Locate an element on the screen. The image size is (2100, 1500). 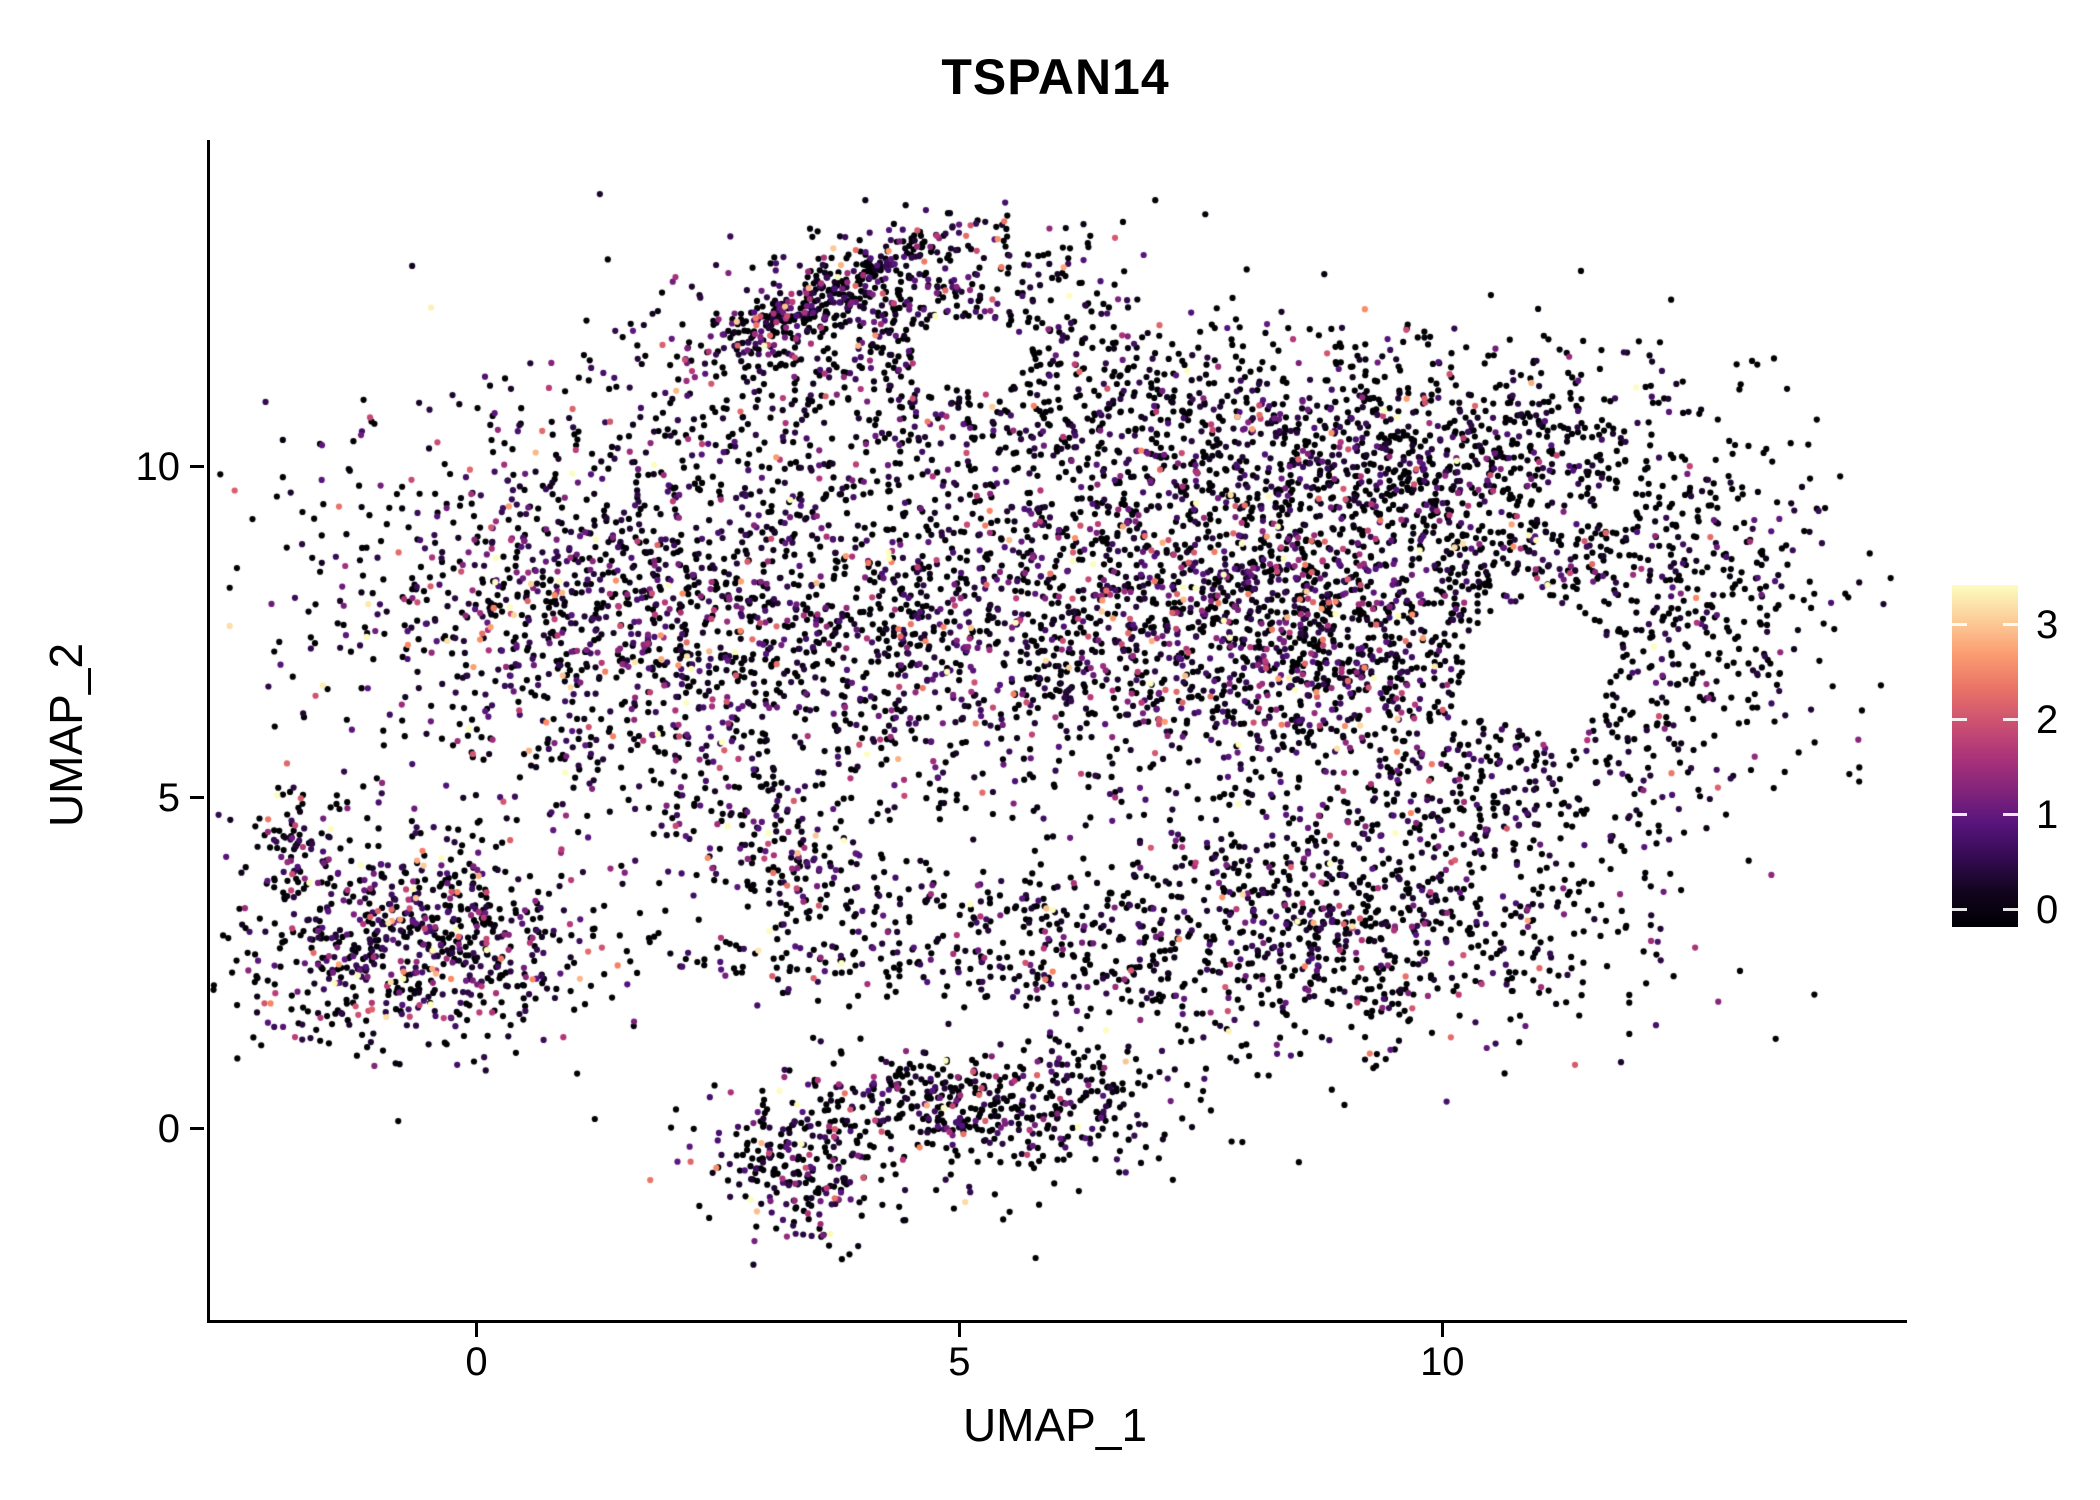
y-tick-label: 0 is located at coordinates (168, 1128).